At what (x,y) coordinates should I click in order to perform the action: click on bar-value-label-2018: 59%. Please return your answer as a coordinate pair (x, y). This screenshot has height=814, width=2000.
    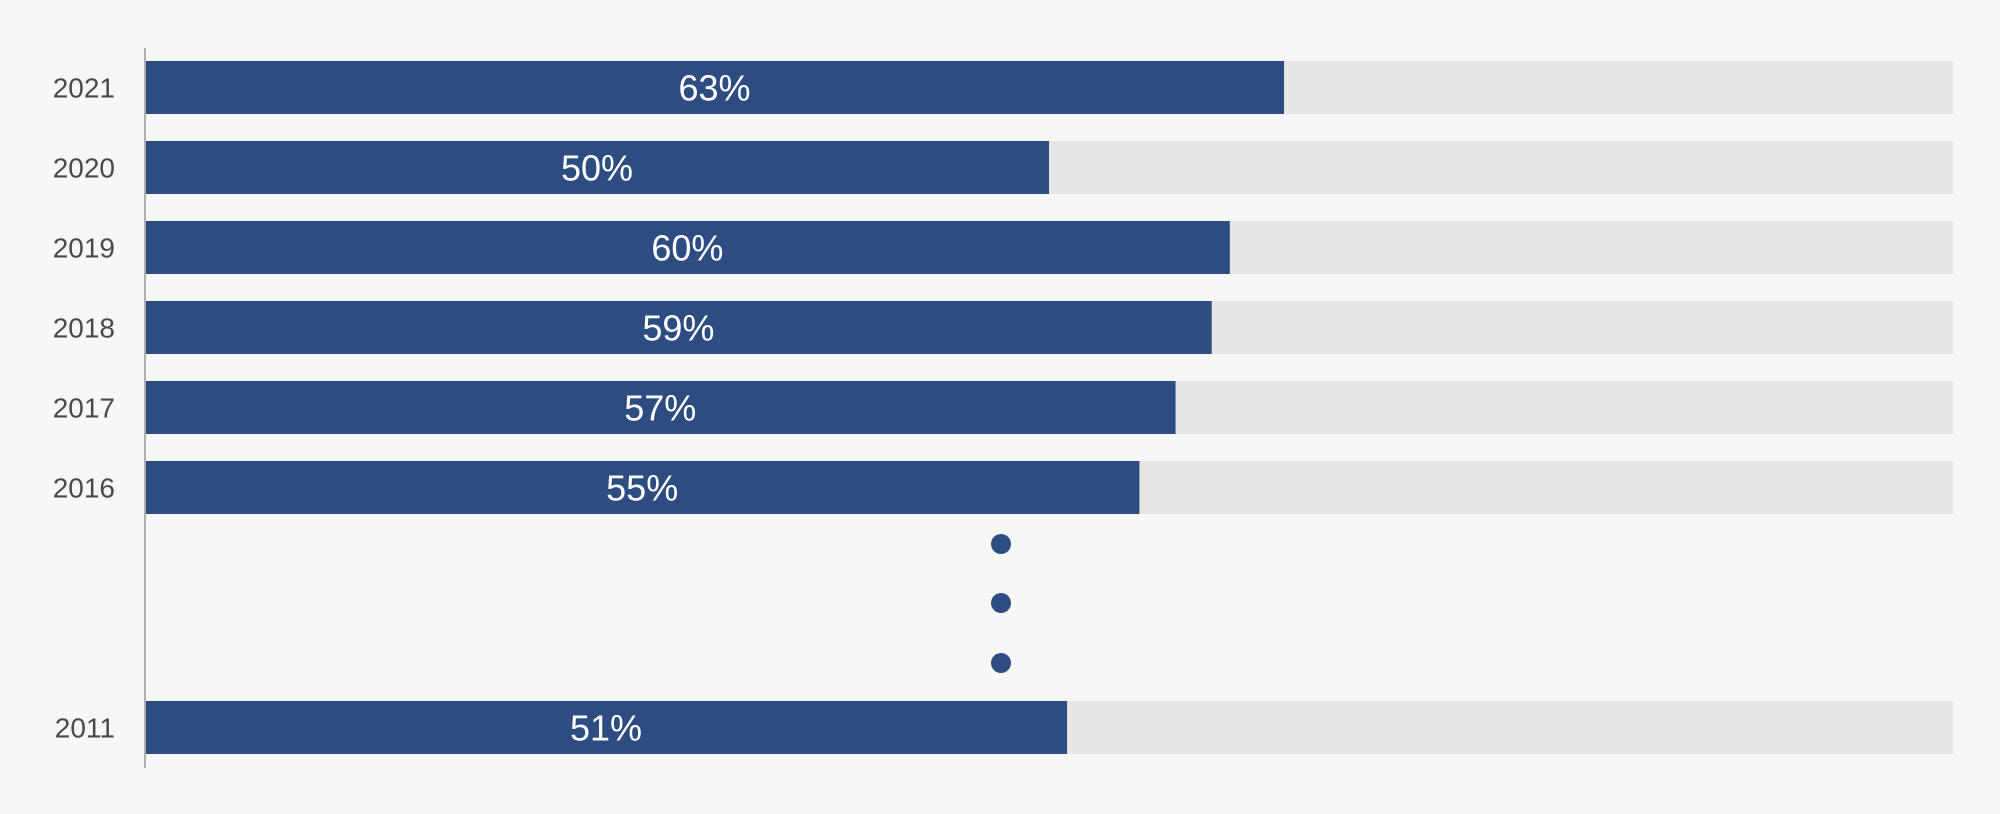
    Looking at the image, I should click on (678, 328).